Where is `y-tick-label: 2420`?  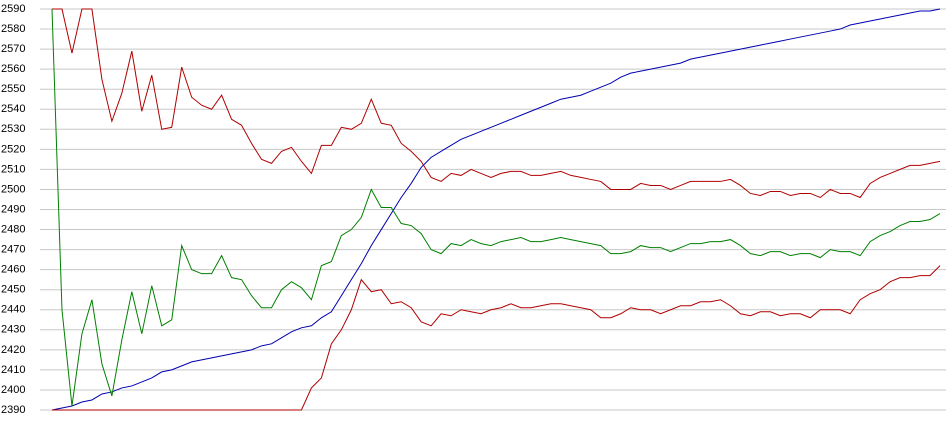
y-tick-label: 2420 is located at coordinates (13, 350).